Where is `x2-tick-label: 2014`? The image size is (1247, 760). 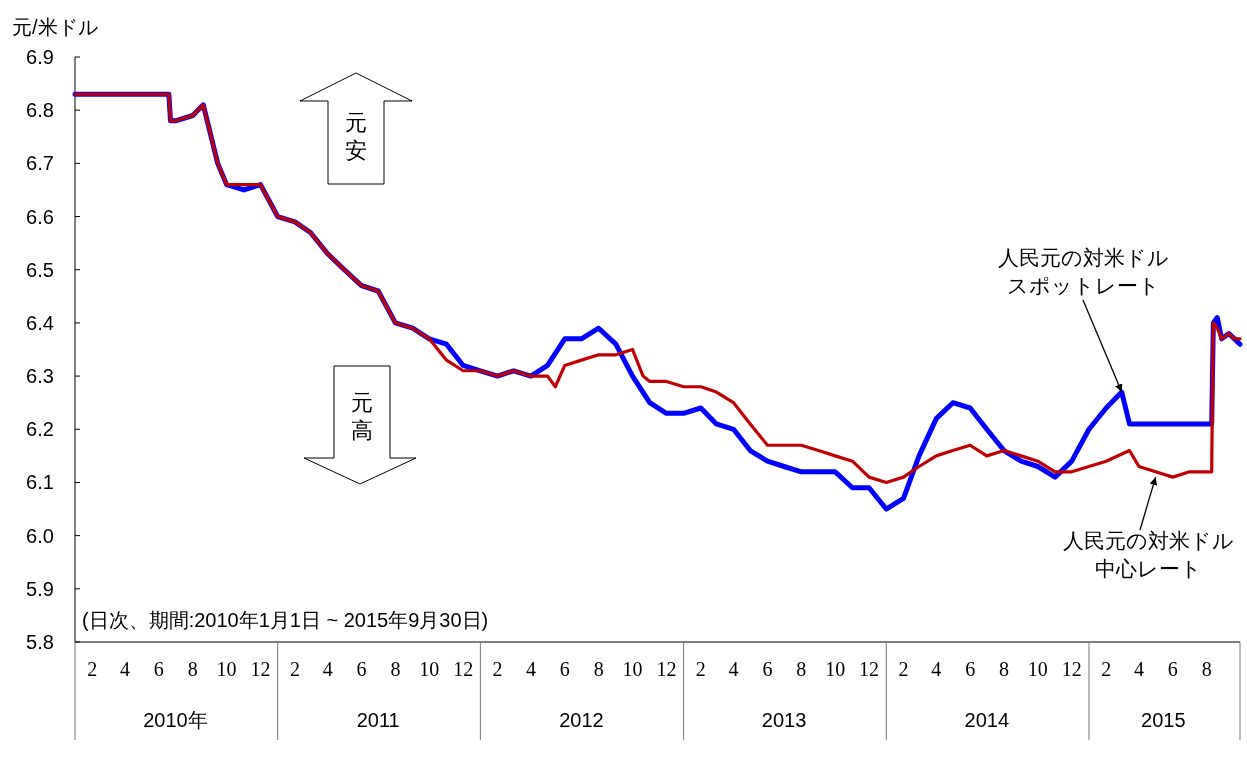 x2-tick-label: 2014 is located at coordinates (987, 720).